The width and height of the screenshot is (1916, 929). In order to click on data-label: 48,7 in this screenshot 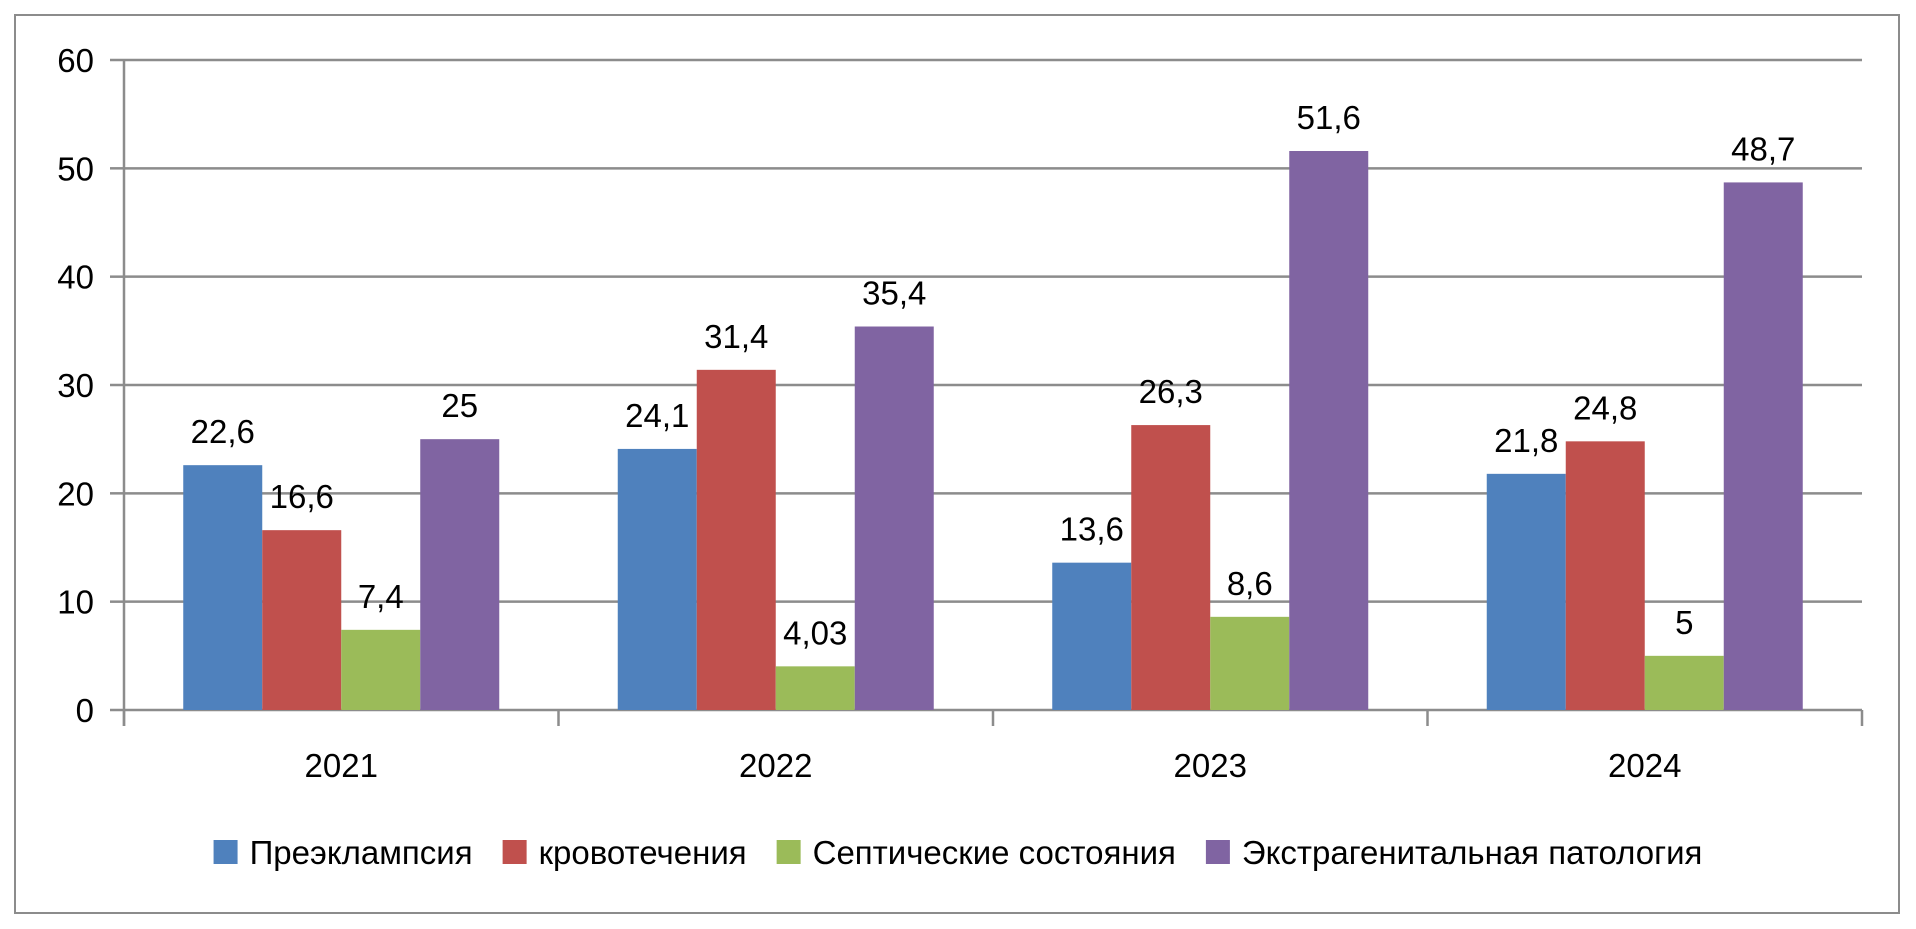, I will do `click(1763, 148)`.